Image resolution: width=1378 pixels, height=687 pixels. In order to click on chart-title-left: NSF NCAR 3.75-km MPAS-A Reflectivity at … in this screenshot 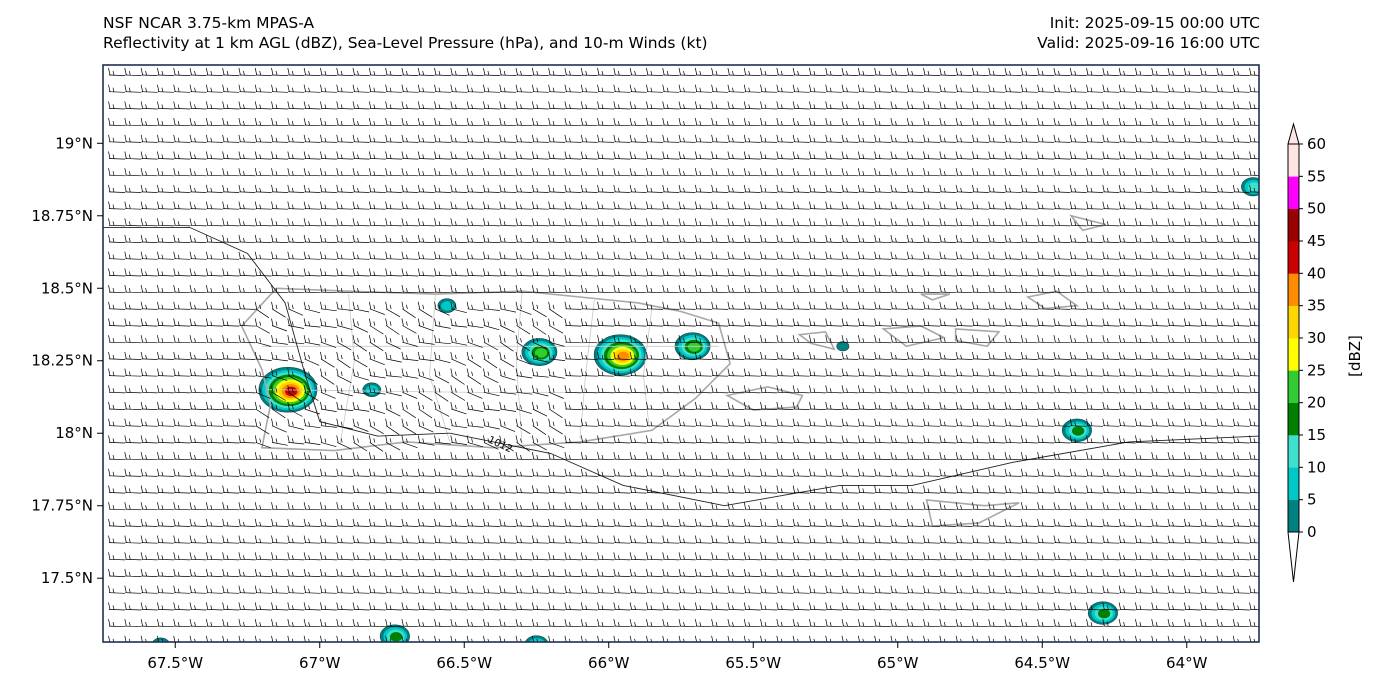, I will do `click(405, 33)`.